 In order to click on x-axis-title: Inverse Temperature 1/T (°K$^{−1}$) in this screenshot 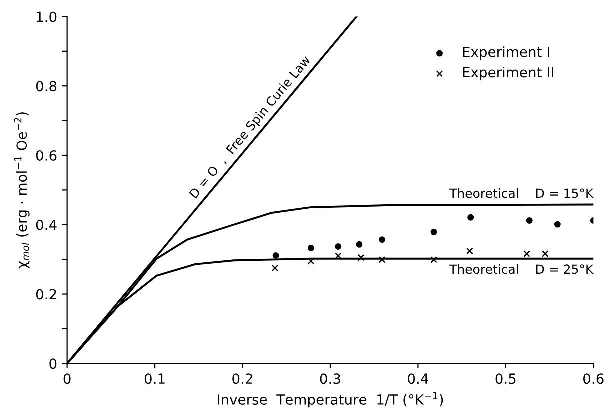, I will do `click(331, 400)`.